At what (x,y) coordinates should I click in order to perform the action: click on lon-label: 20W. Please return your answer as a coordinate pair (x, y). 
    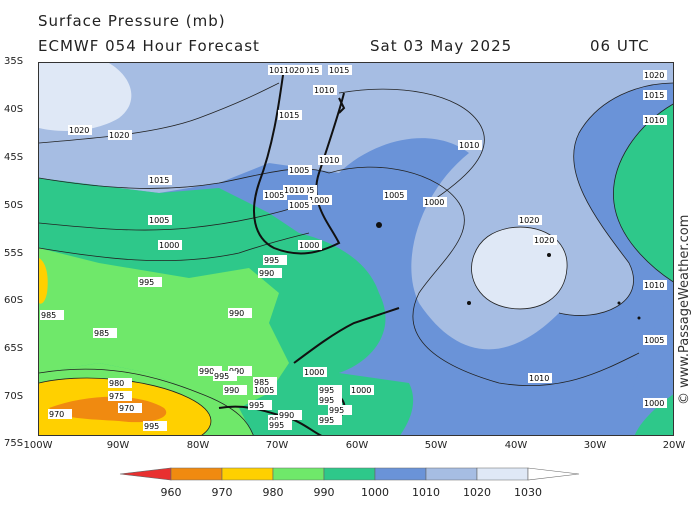
    Looking at the image, I should click on (674, 445).